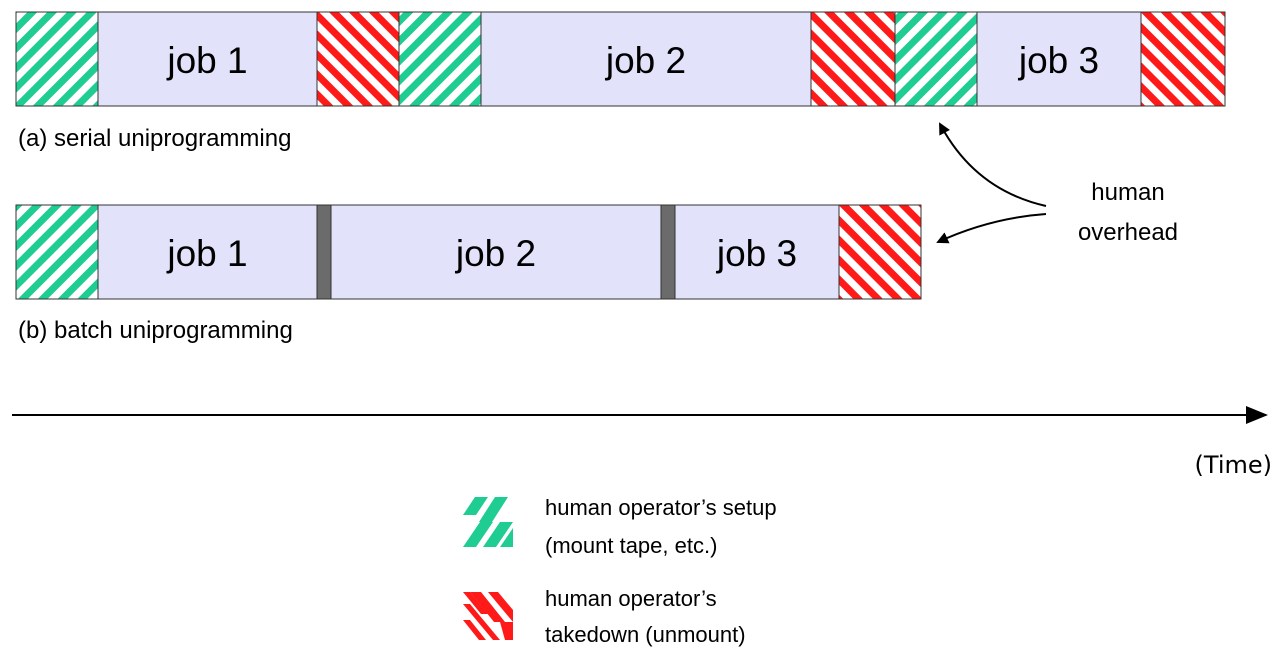 This screenshot has height=661, width=1283. I want to click on overhead-label-line2: overhead, so click(1128, 232).